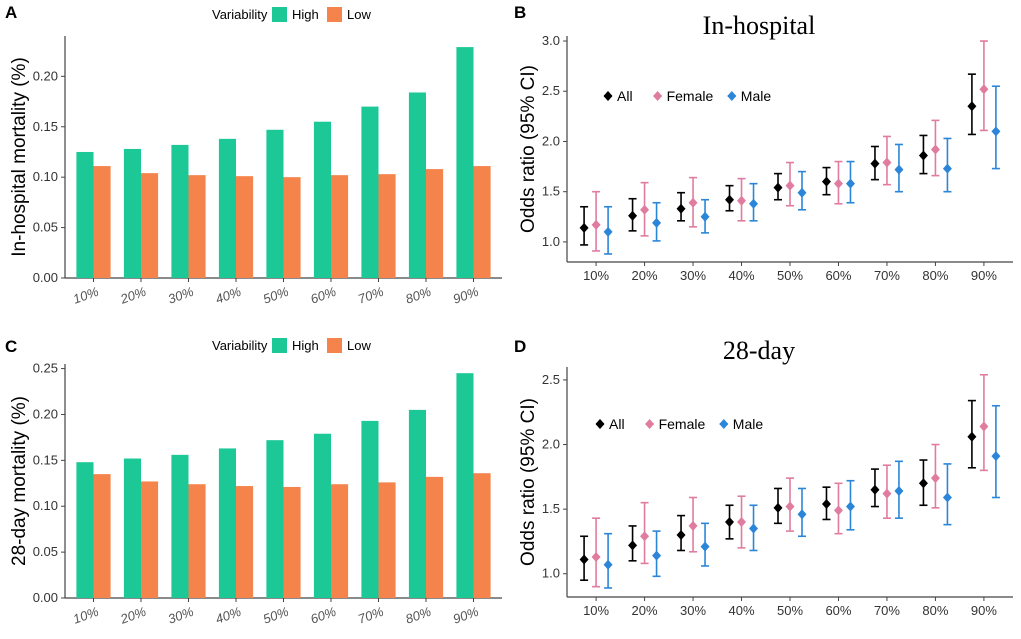 This screenshot has height=639, width=1021. I want to click on legend-label-all: All, so click(617, 424).